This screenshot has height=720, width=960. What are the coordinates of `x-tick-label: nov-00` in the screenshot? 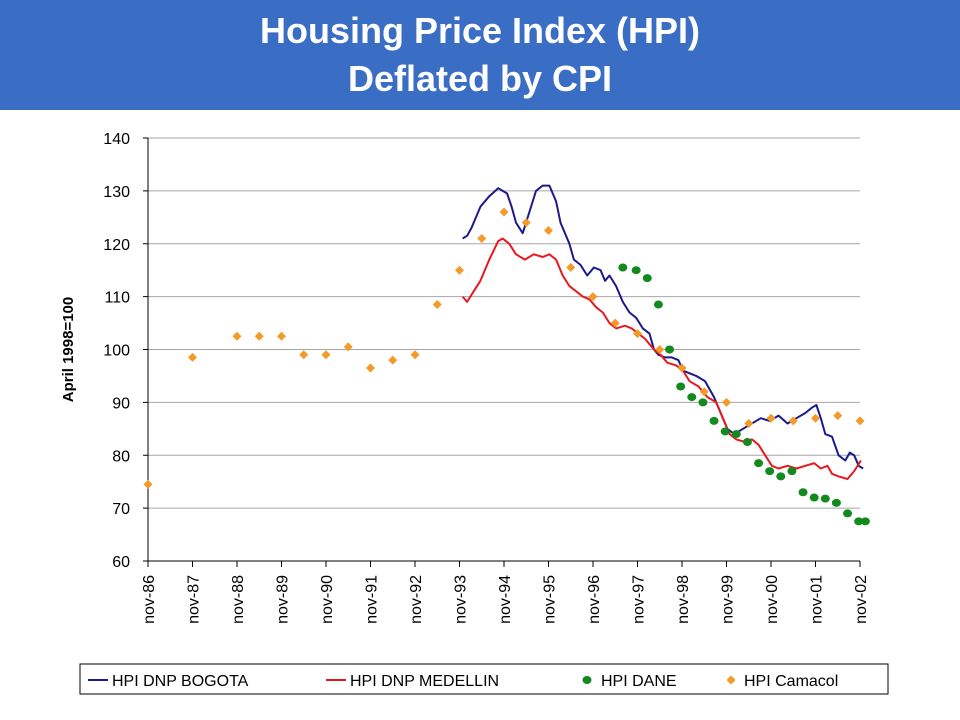 It's located at (772, 599).